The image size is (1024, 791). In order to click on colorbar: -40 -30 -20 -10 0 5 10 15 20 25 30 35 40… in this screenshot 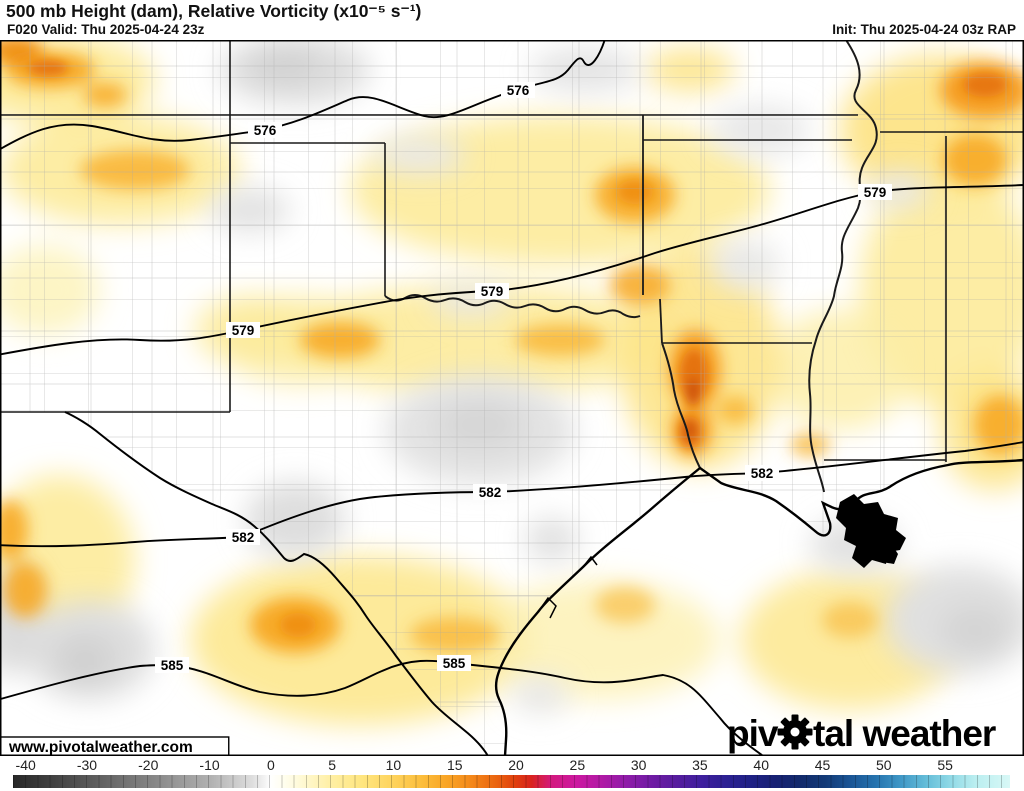, I will do `click(512, 773)`.